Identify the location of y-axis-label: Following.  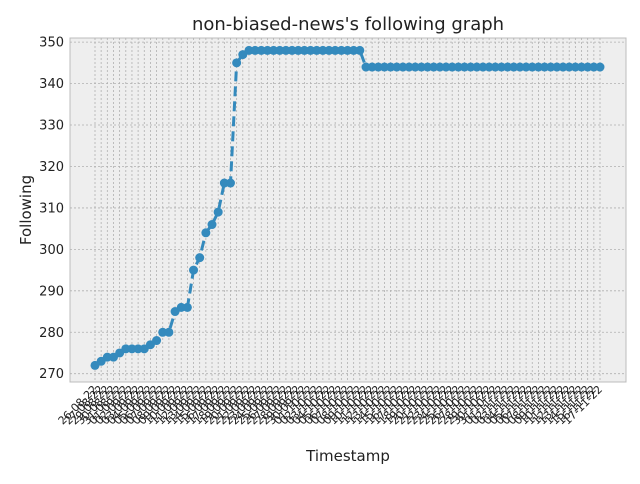
(26, 210).